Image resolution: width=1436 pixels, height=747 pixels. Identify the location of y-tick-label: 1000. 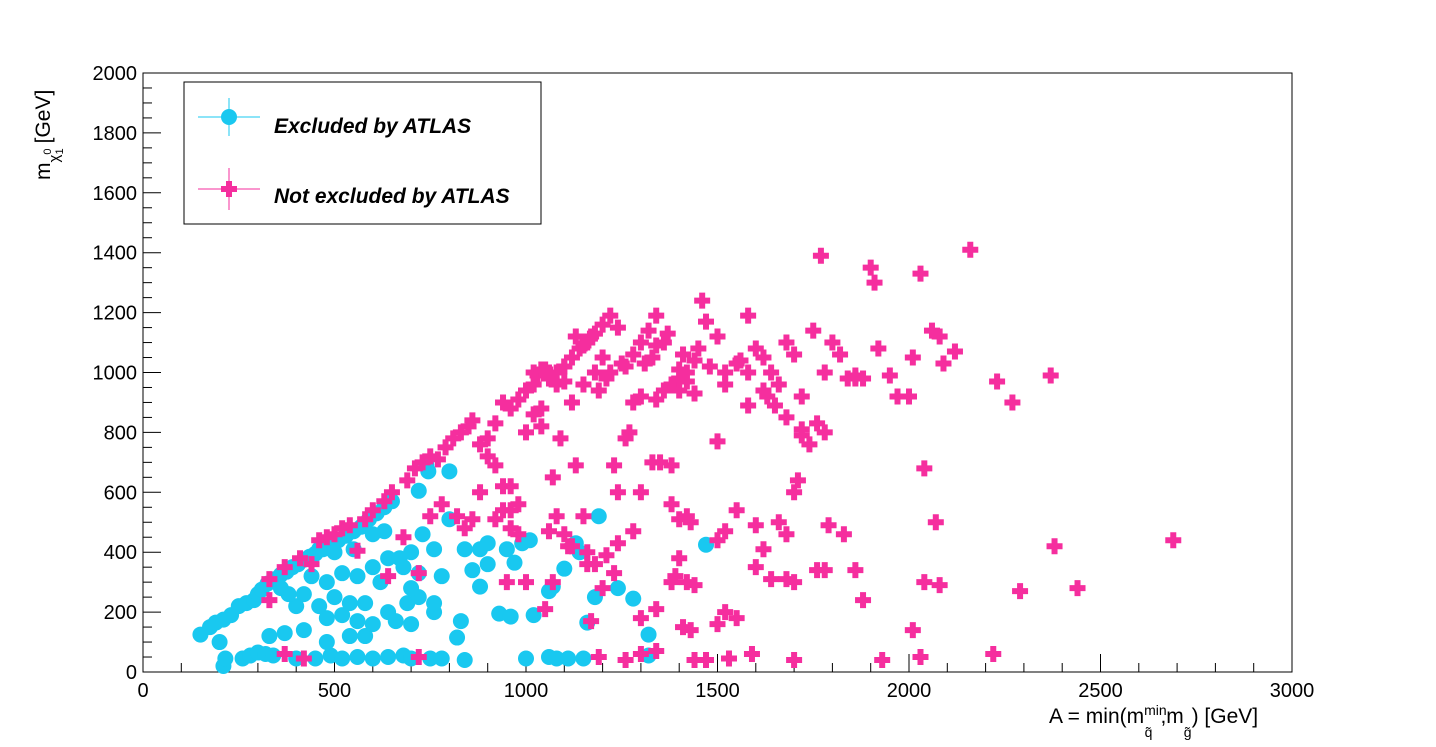
(115, 374).